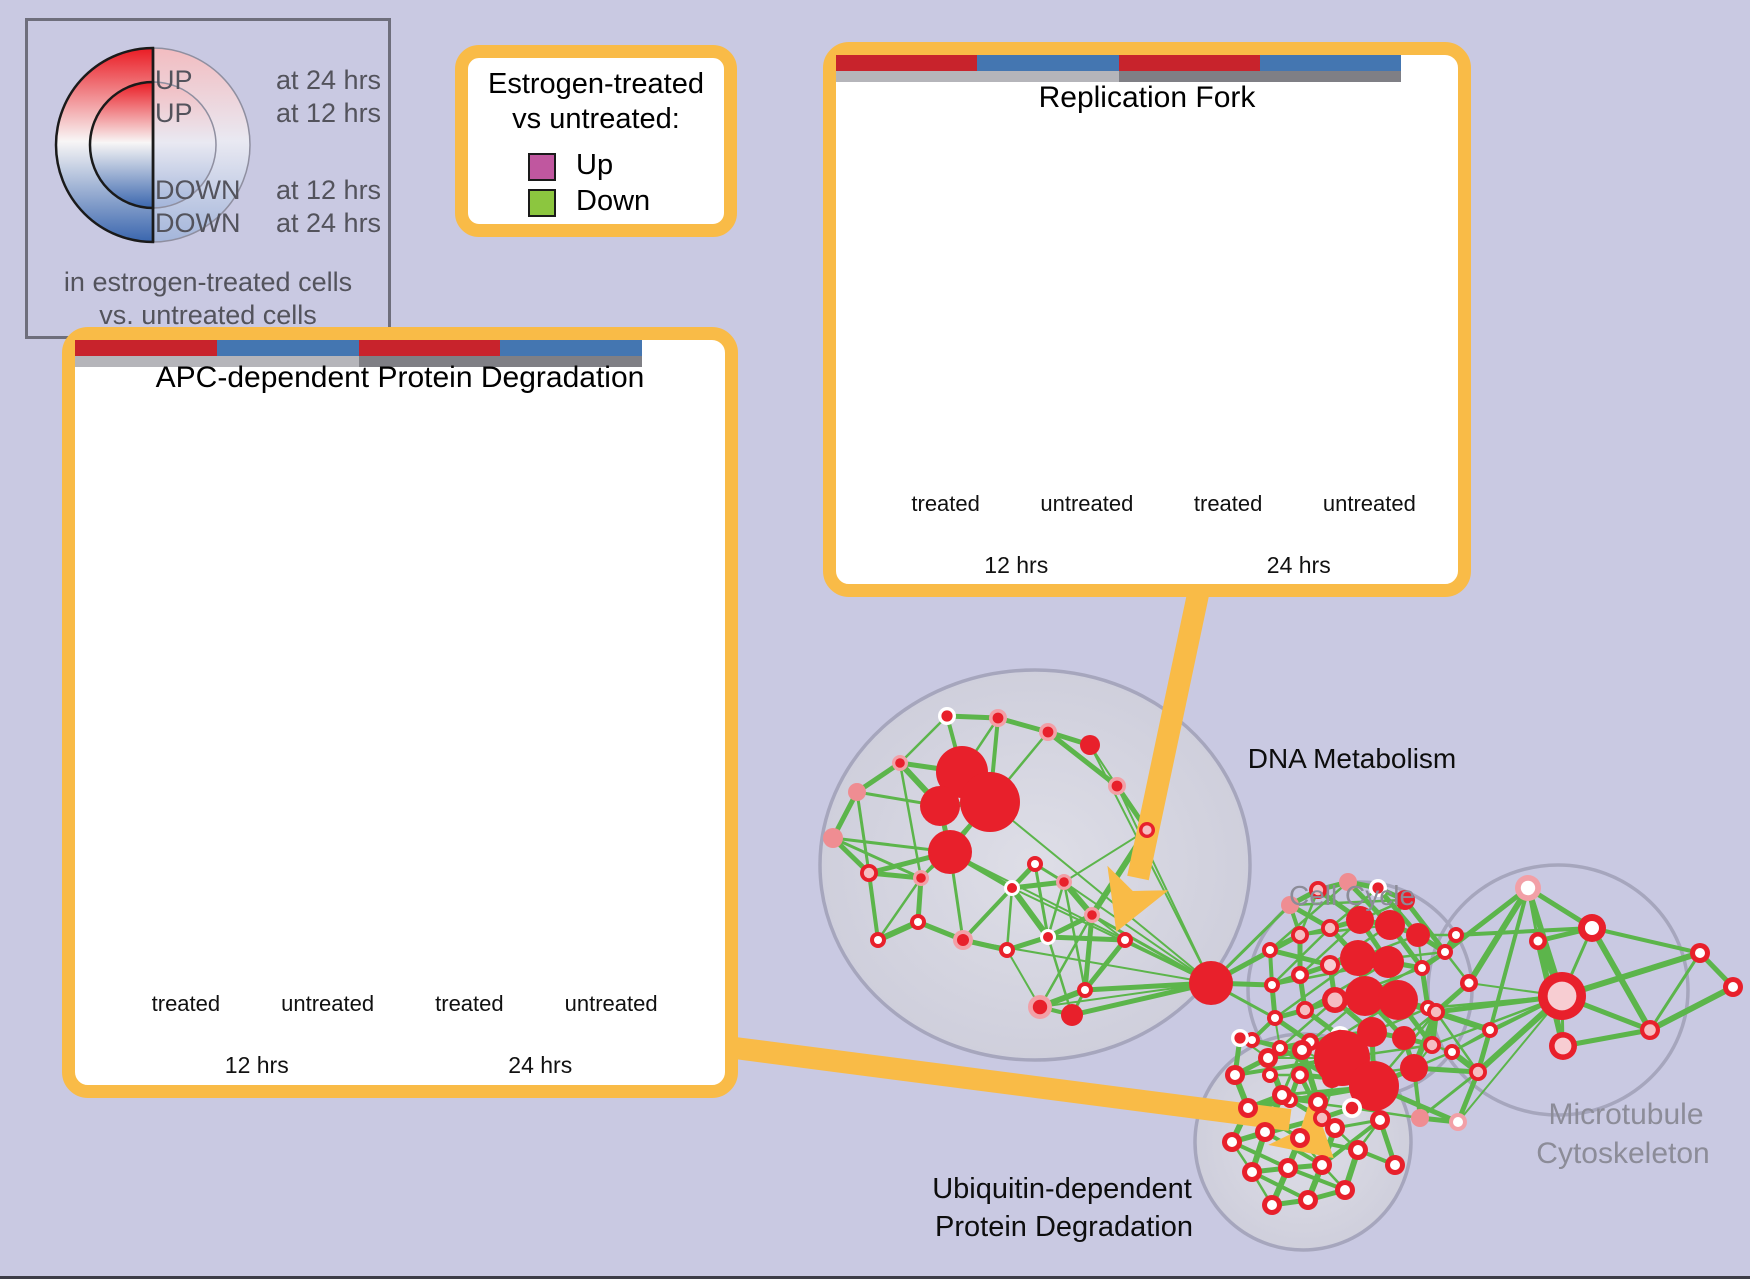 The width and height of the screenshot is (1750, 1279). What do you see at coordinates (875, 1277) in the screenshot?
I see `figure-bottom-border` at bounding box center [875, 1277].